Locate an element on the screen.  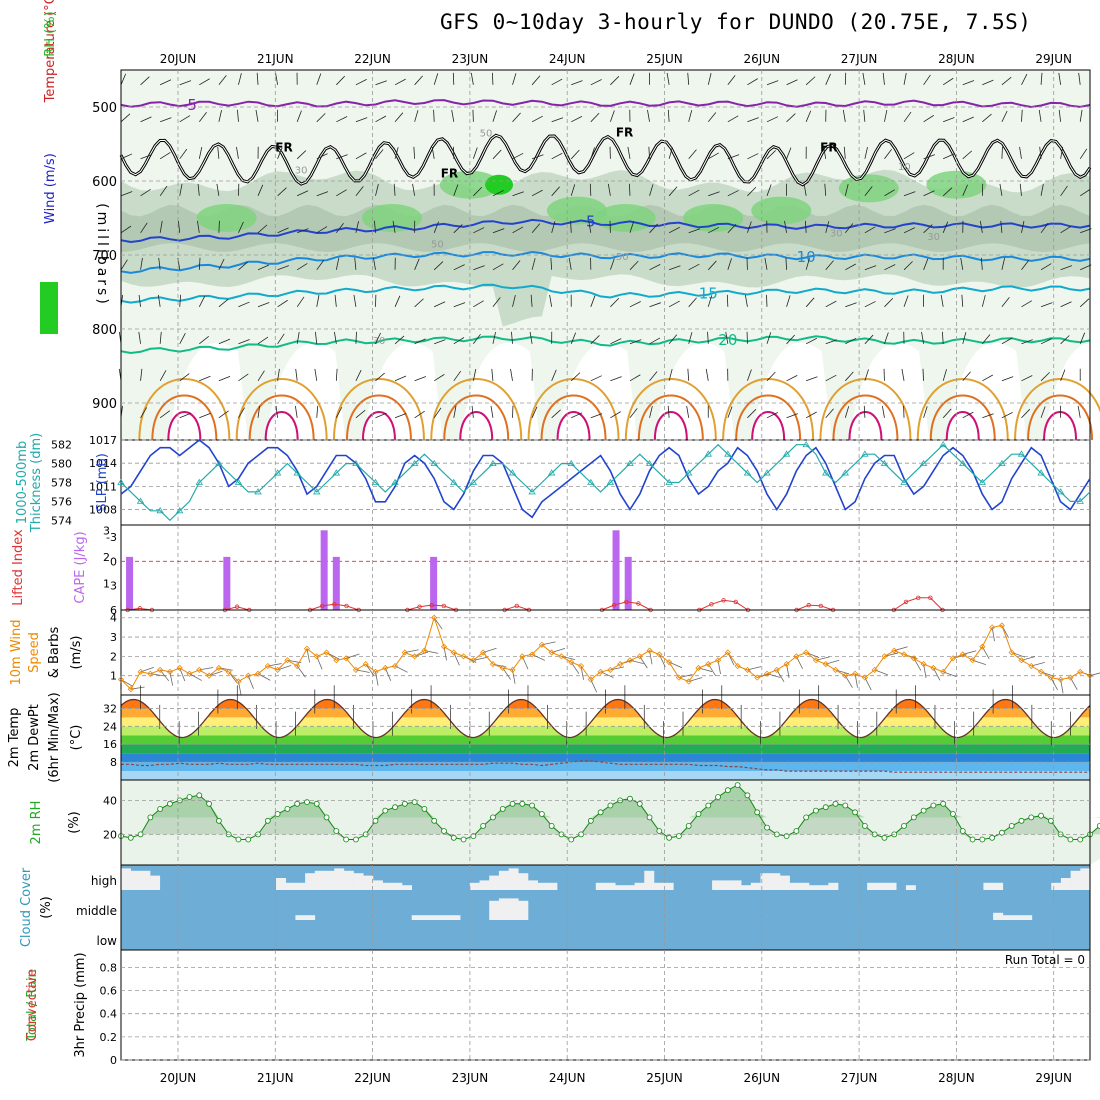
panel-frame-wind is located at coordinates (605, 652).